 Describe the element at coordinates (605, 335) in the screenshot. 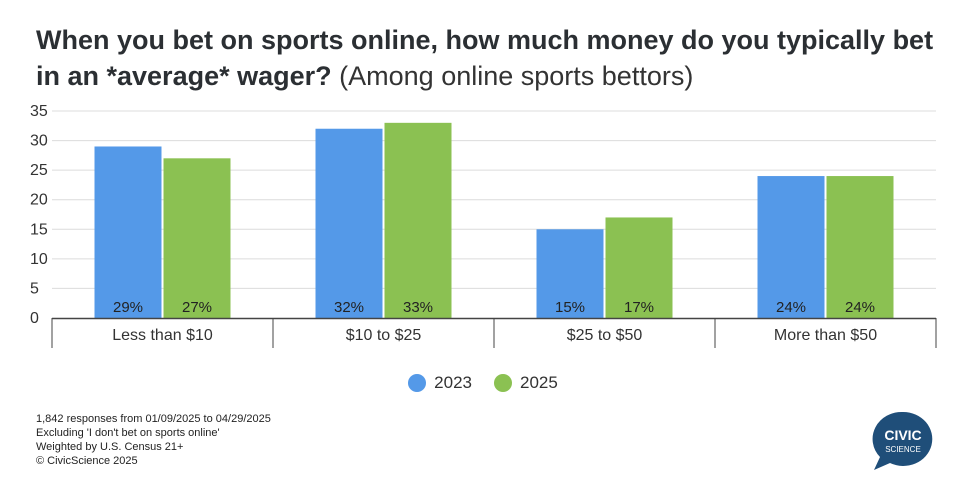

I see `category-label: $25 to $50` at that location.